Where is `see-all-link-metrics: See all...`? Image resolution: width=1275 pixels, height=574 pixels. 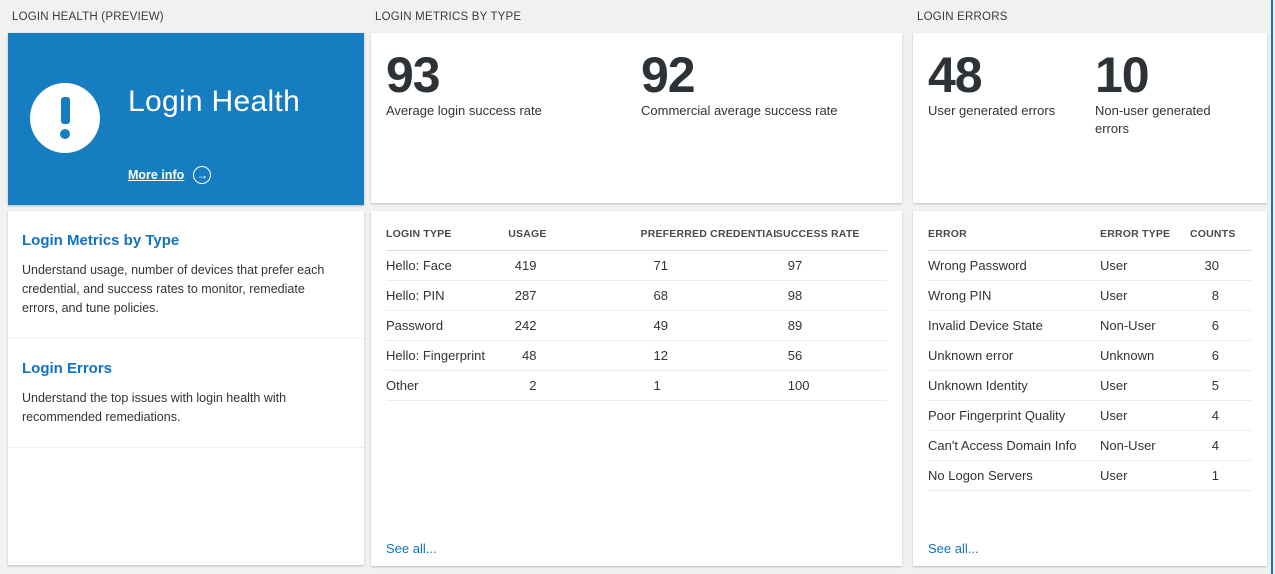
see-all-link-metrics: See all... is located at coordinates (411, 548).